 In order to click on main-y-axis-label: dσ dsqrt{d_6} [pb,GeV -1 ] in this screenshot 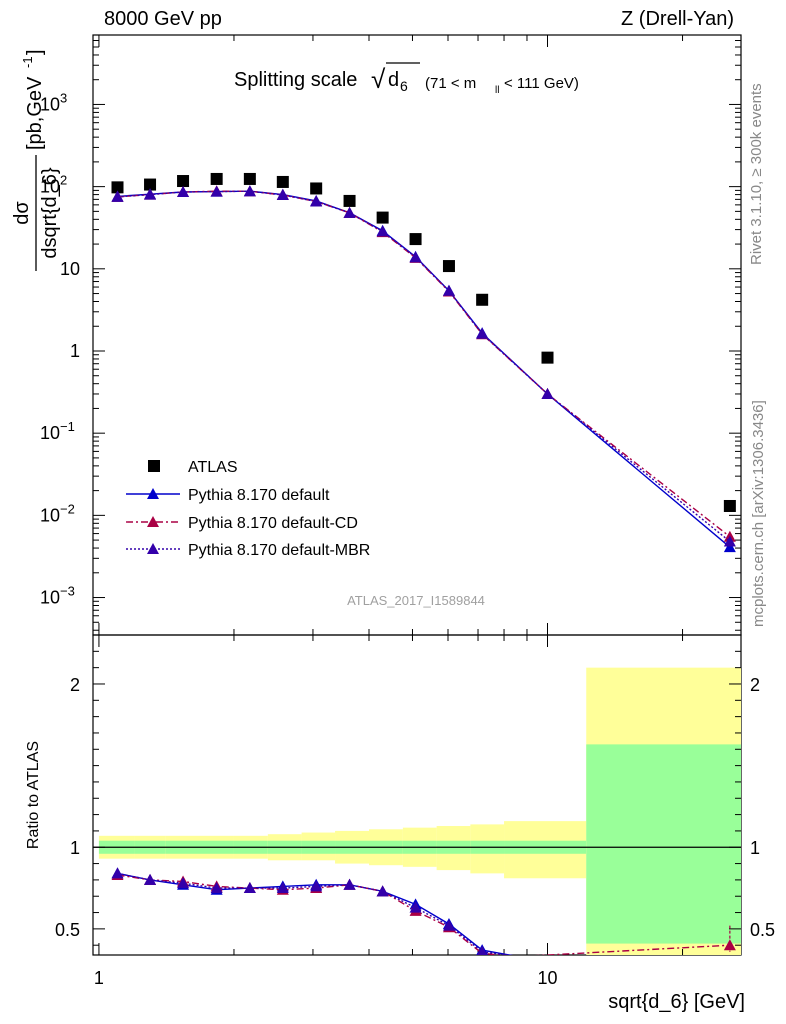, I will do `click(36, 160)`.